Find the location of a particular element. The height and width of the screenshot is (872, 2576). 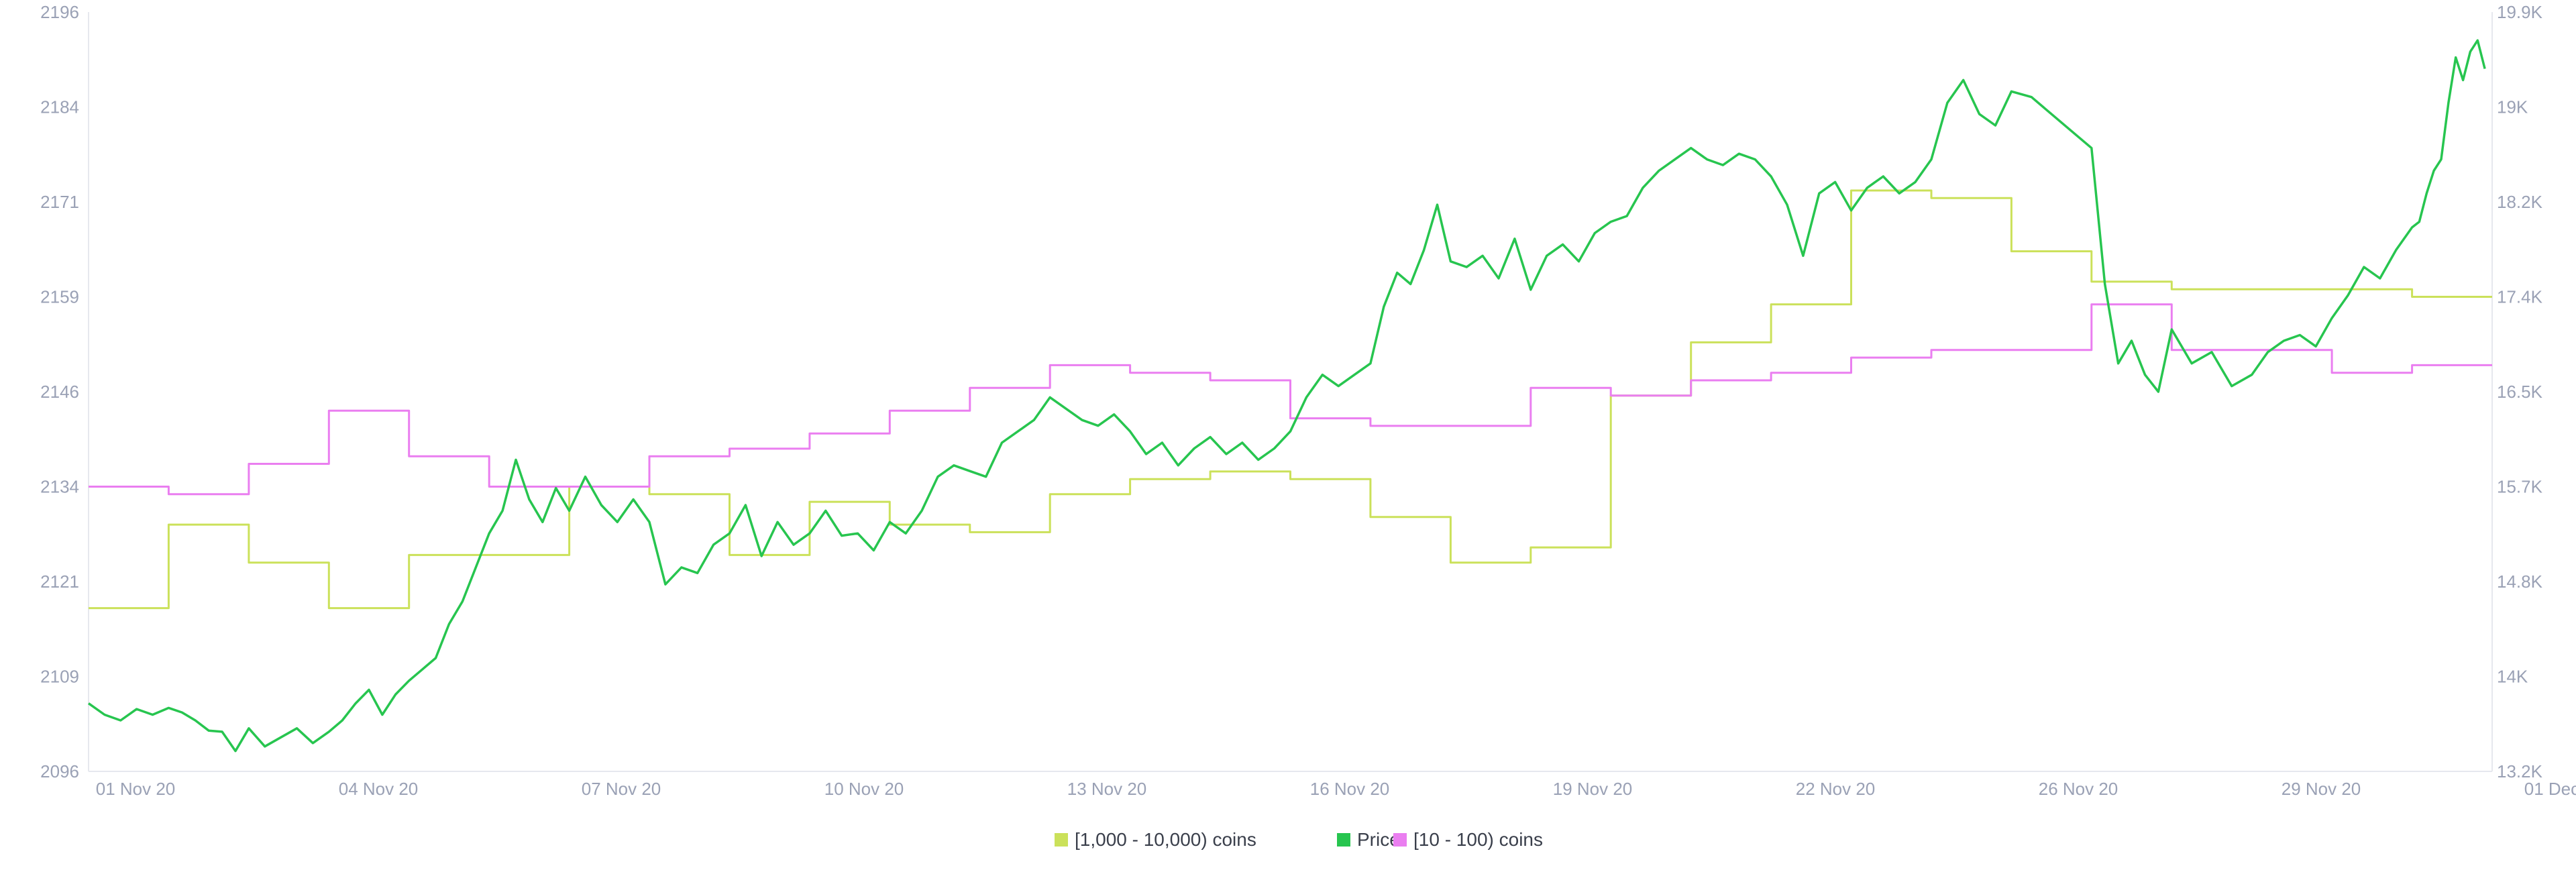

right-tick-label: 16.5K is located at coordinates (2520, 392).